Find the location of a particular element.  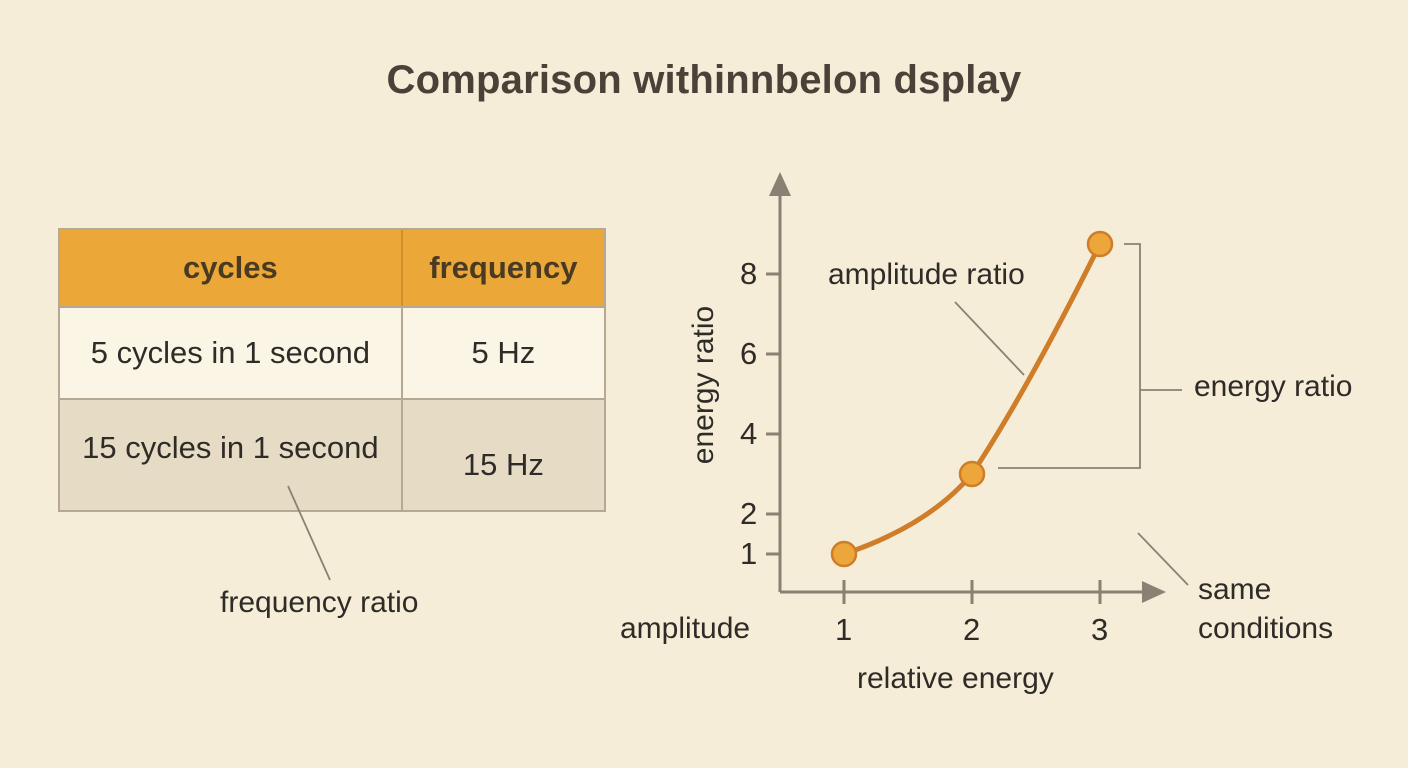

data-points is located at coordinates (972, 399).